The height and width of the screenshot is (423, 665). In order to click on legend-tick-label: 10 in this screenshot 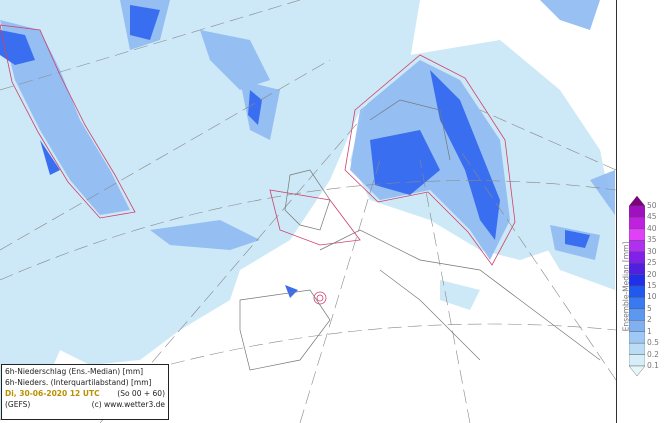, I will do `click(652, 297)`.